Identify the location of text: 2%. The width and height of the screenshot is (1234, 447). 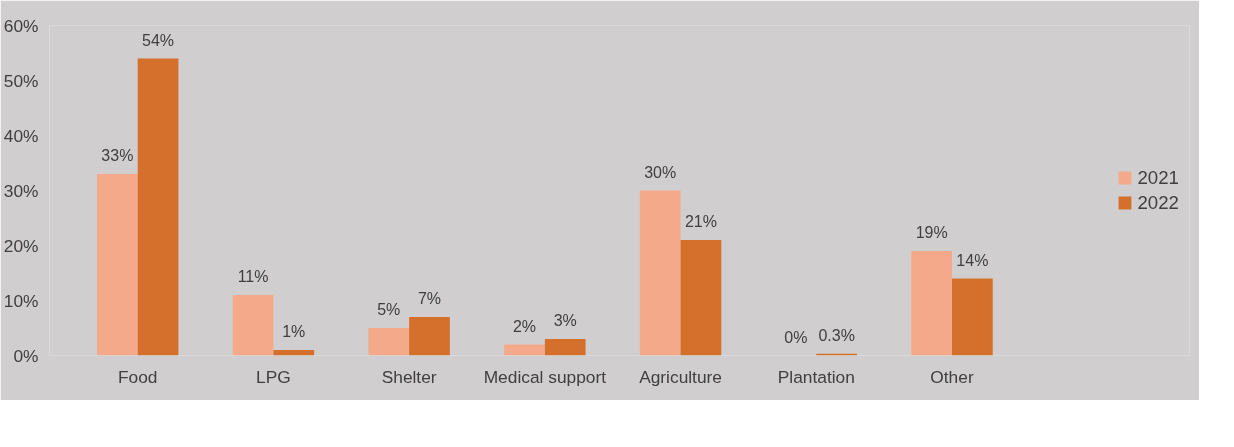
(524, 326).